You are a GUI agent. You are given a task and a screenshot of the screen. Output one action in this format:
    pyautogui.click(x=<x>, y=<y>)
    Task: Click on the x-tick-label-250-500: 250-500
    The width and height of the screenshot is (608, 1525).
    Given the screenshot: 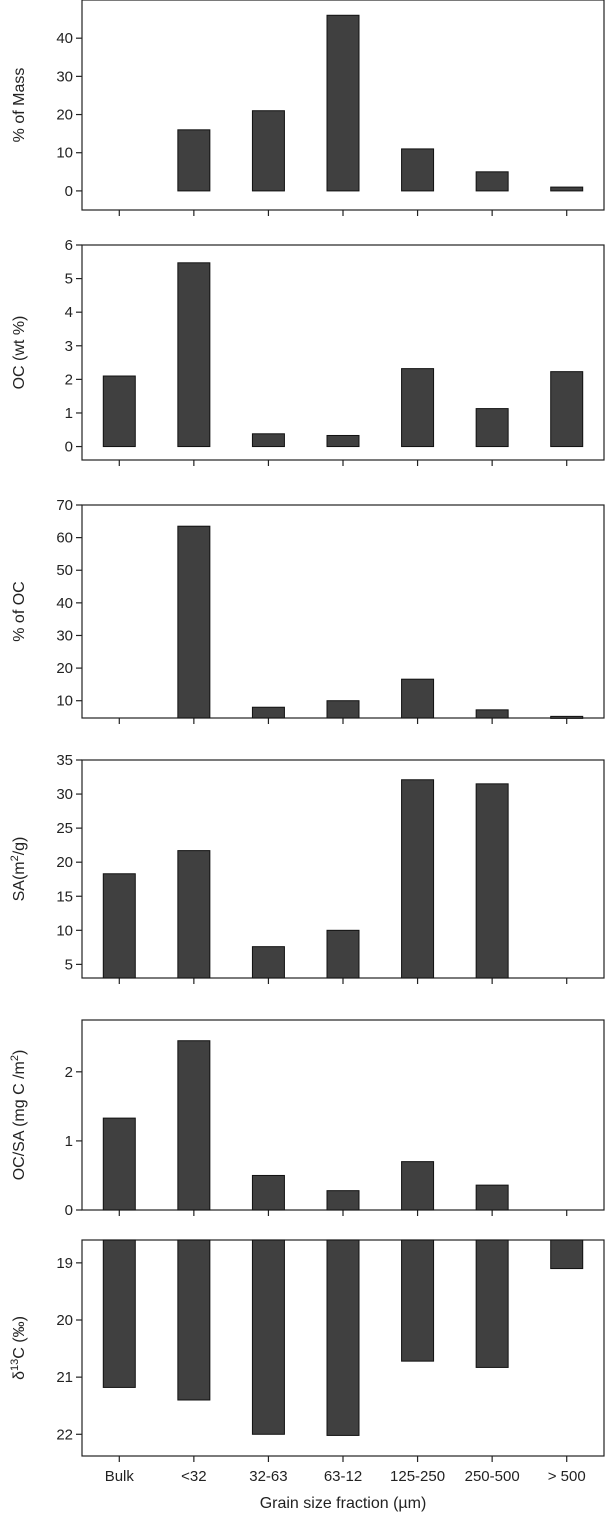 What is the action you would take?
    pyautogui.click(x=492, y=1476)
    